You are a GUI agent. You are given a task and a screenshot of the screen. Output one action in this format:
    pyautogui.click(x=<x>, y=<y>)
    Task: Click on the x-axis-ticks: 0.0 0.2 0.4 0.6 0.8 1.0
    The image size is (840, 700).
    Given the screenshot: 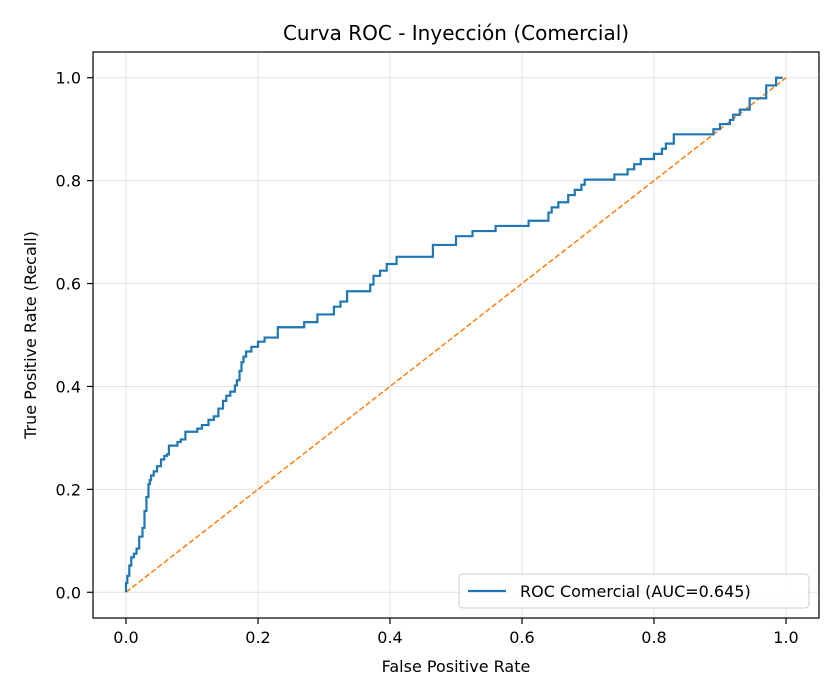 What is the action you would take?
    pyautogui.click(x=456, y=632)
    